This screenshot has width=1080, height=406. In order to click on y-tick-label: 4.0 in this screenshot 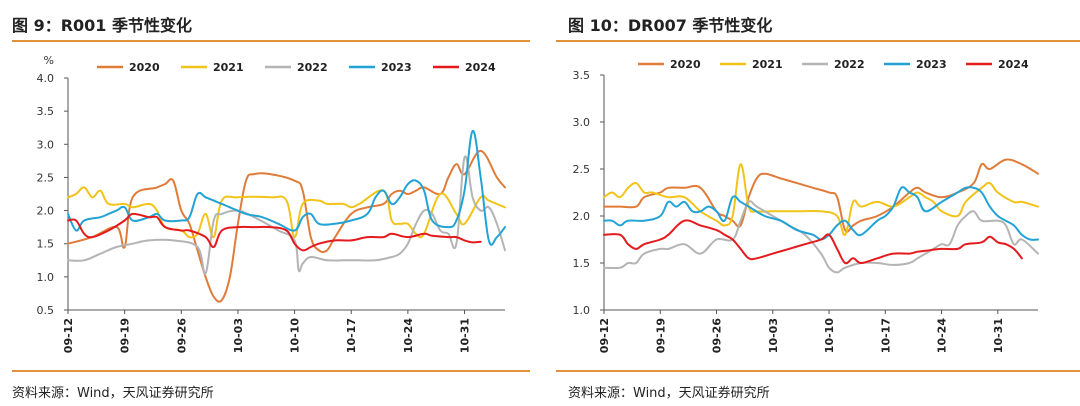, I will do `click(46, 78)`.